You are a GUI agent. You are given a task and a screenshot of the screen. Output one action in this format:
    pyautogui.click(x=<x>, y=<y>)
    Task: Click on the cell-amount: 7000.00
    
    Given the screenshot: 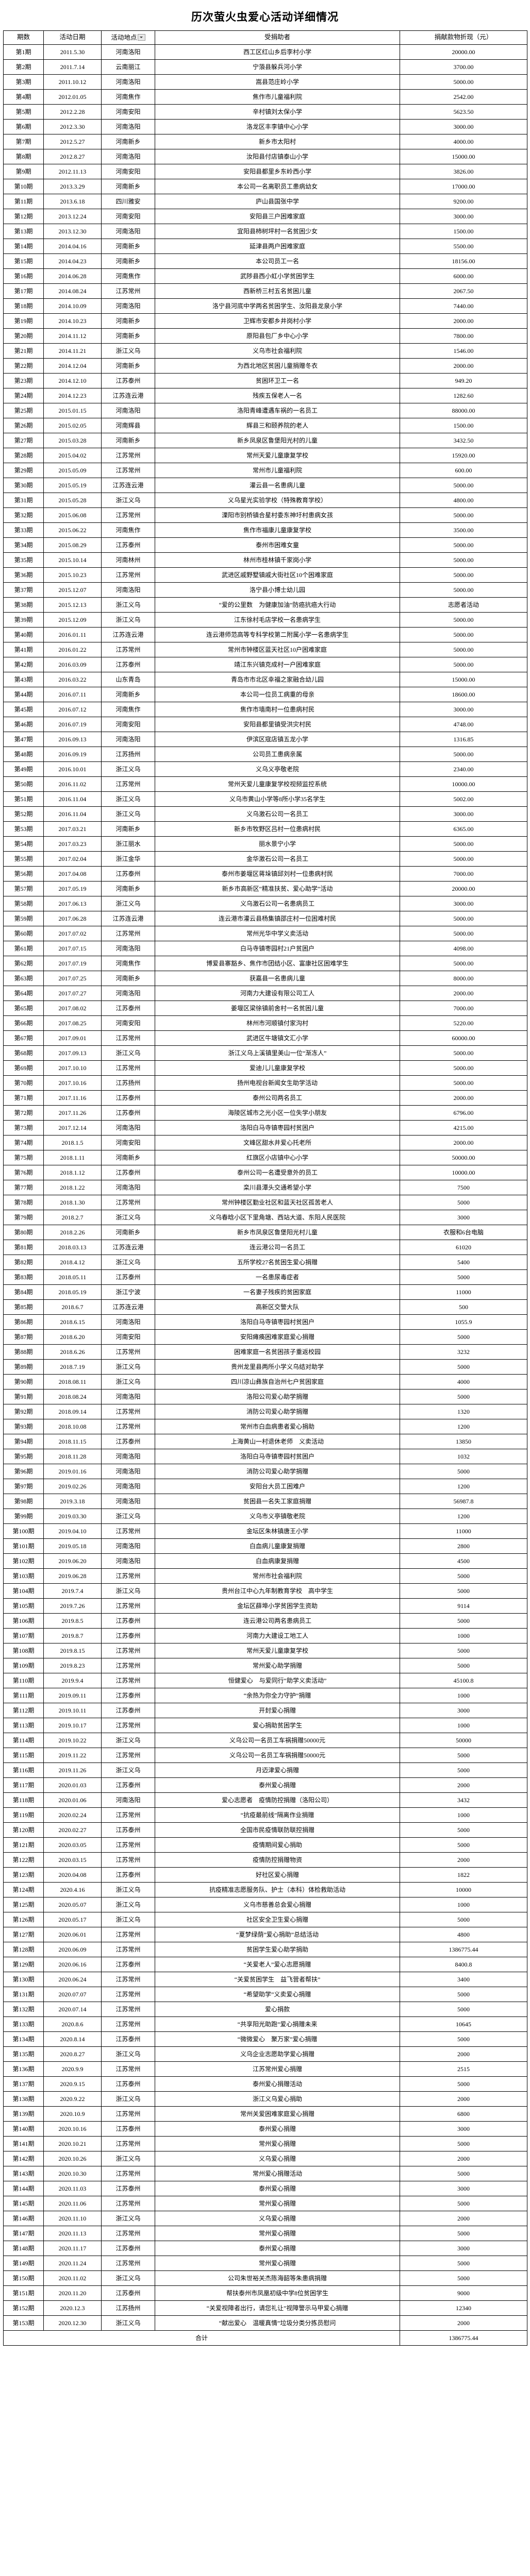 What is the action you would take?
    pyautogui.click(x=463, y=874)
    